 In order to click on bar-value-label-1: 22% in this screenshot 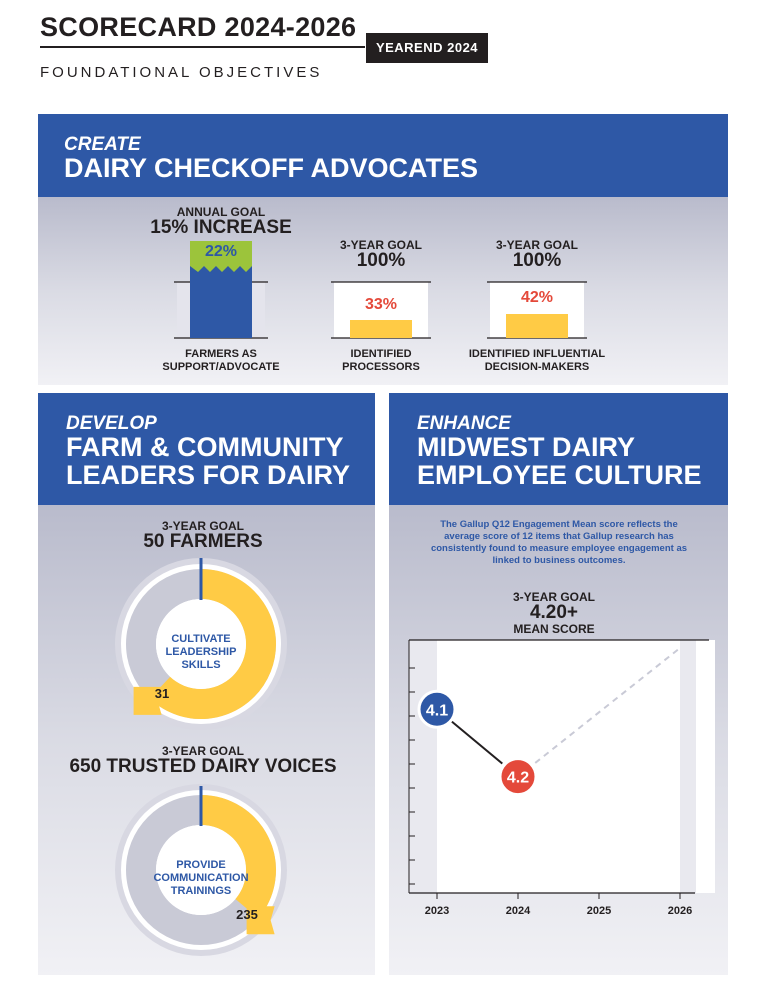, I will do `click(221, 251)`.